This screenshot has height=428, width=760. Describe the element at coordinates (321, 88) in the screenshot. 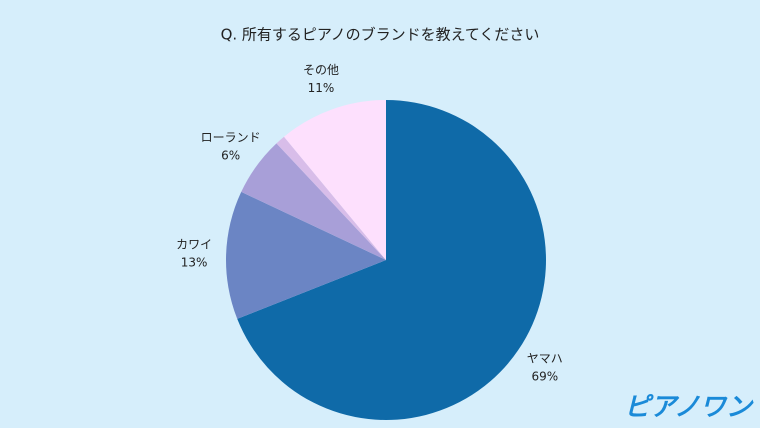

I see `value-label: 11%` at that location.